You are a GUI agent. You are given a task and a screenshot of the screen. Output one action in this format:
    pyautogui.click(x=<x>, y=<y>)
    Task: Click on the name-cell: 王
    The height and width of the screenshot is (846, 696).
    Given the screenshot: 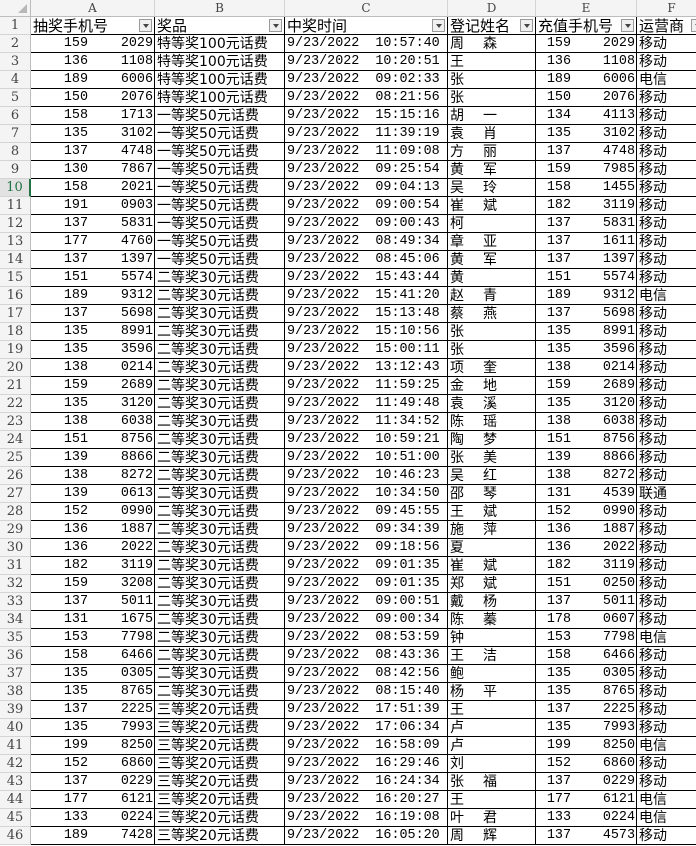 What is the action you would take?
    pyautogui.click(x=492, y=800)
    